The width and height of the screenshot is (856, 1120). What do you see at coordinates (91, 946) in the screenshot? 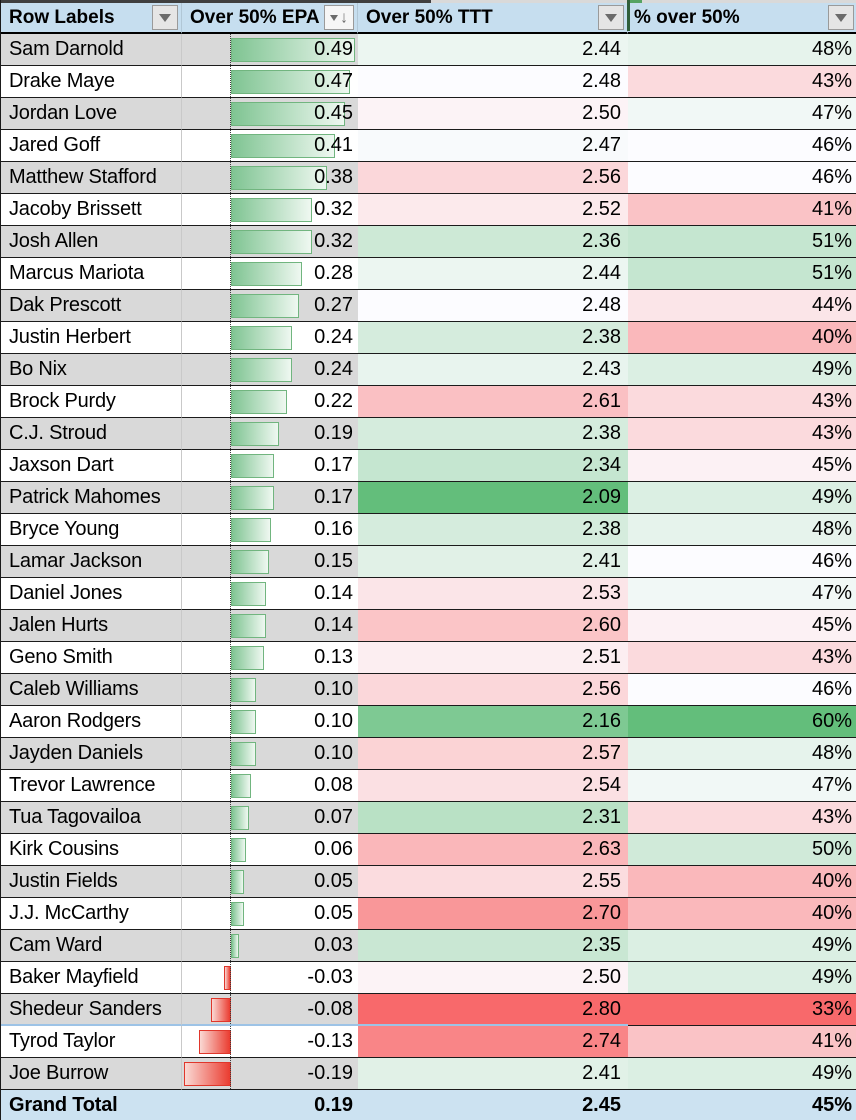
I see `player-name-cell: Cam Ward` at bounding box center [91, 946].